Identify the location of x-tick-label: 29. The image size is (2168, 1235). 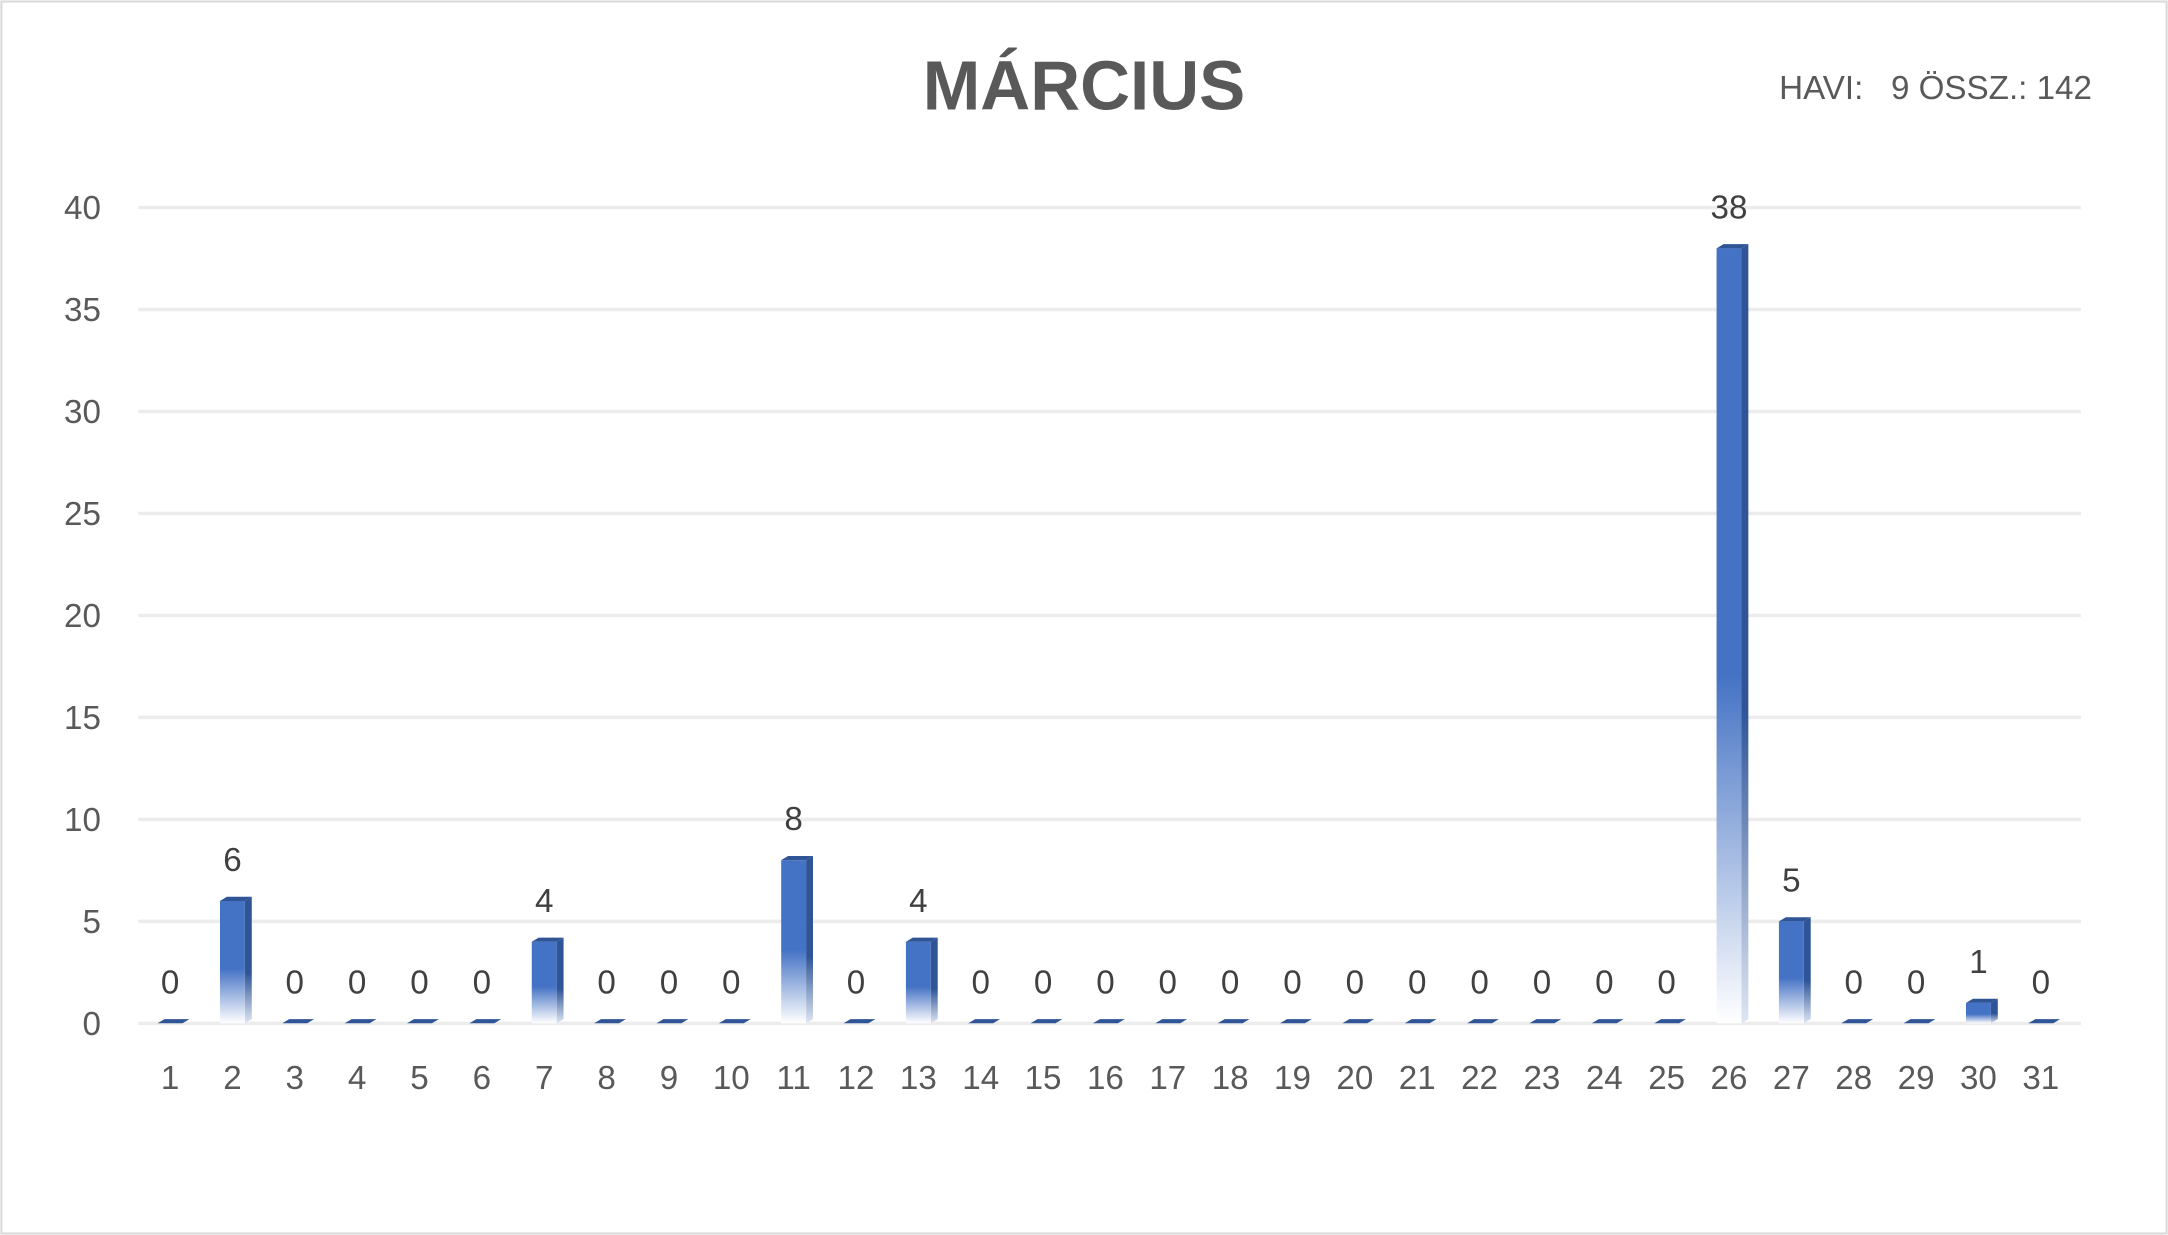
(1916, 1078).